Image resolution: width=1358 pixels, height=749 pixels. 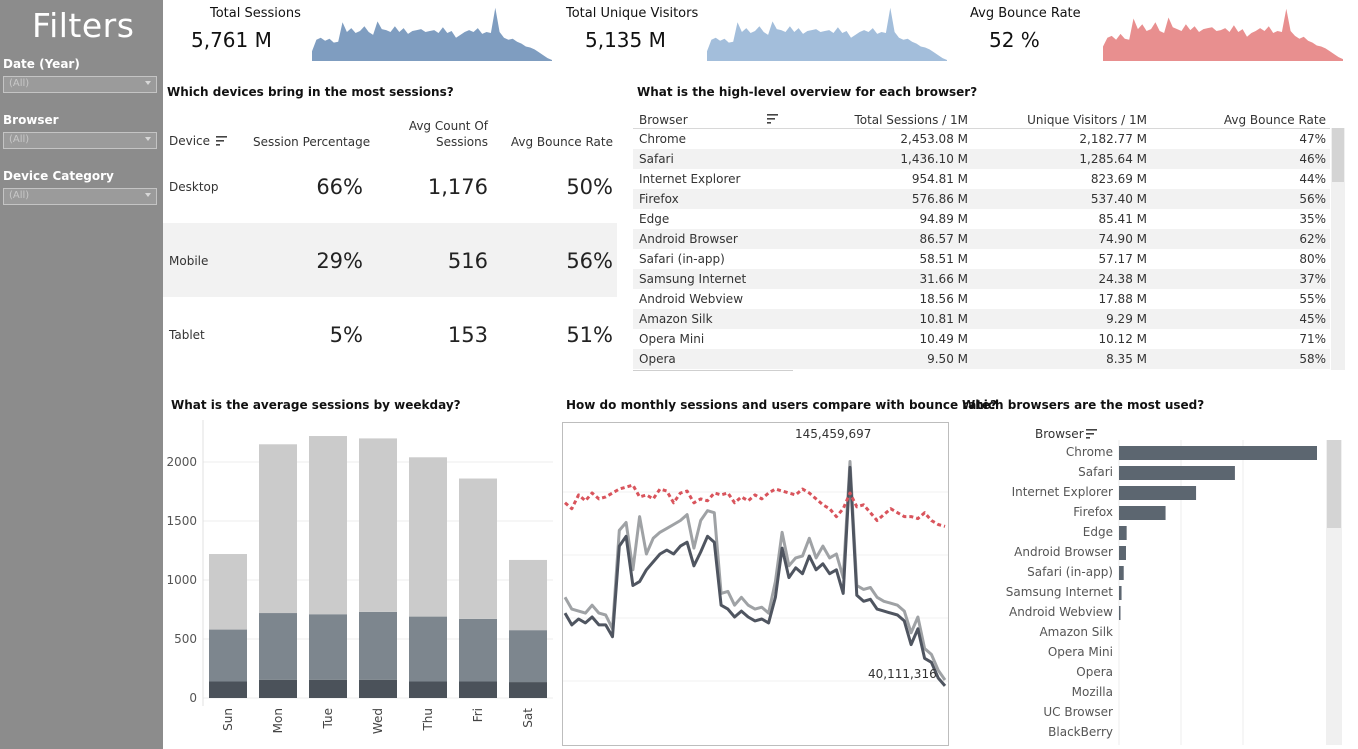 What do you see at coordinates (1113, 159) in the screenshot?
I see `unique-visitors-cell: 1,285.64 M` at bounding box center [1113, 159].